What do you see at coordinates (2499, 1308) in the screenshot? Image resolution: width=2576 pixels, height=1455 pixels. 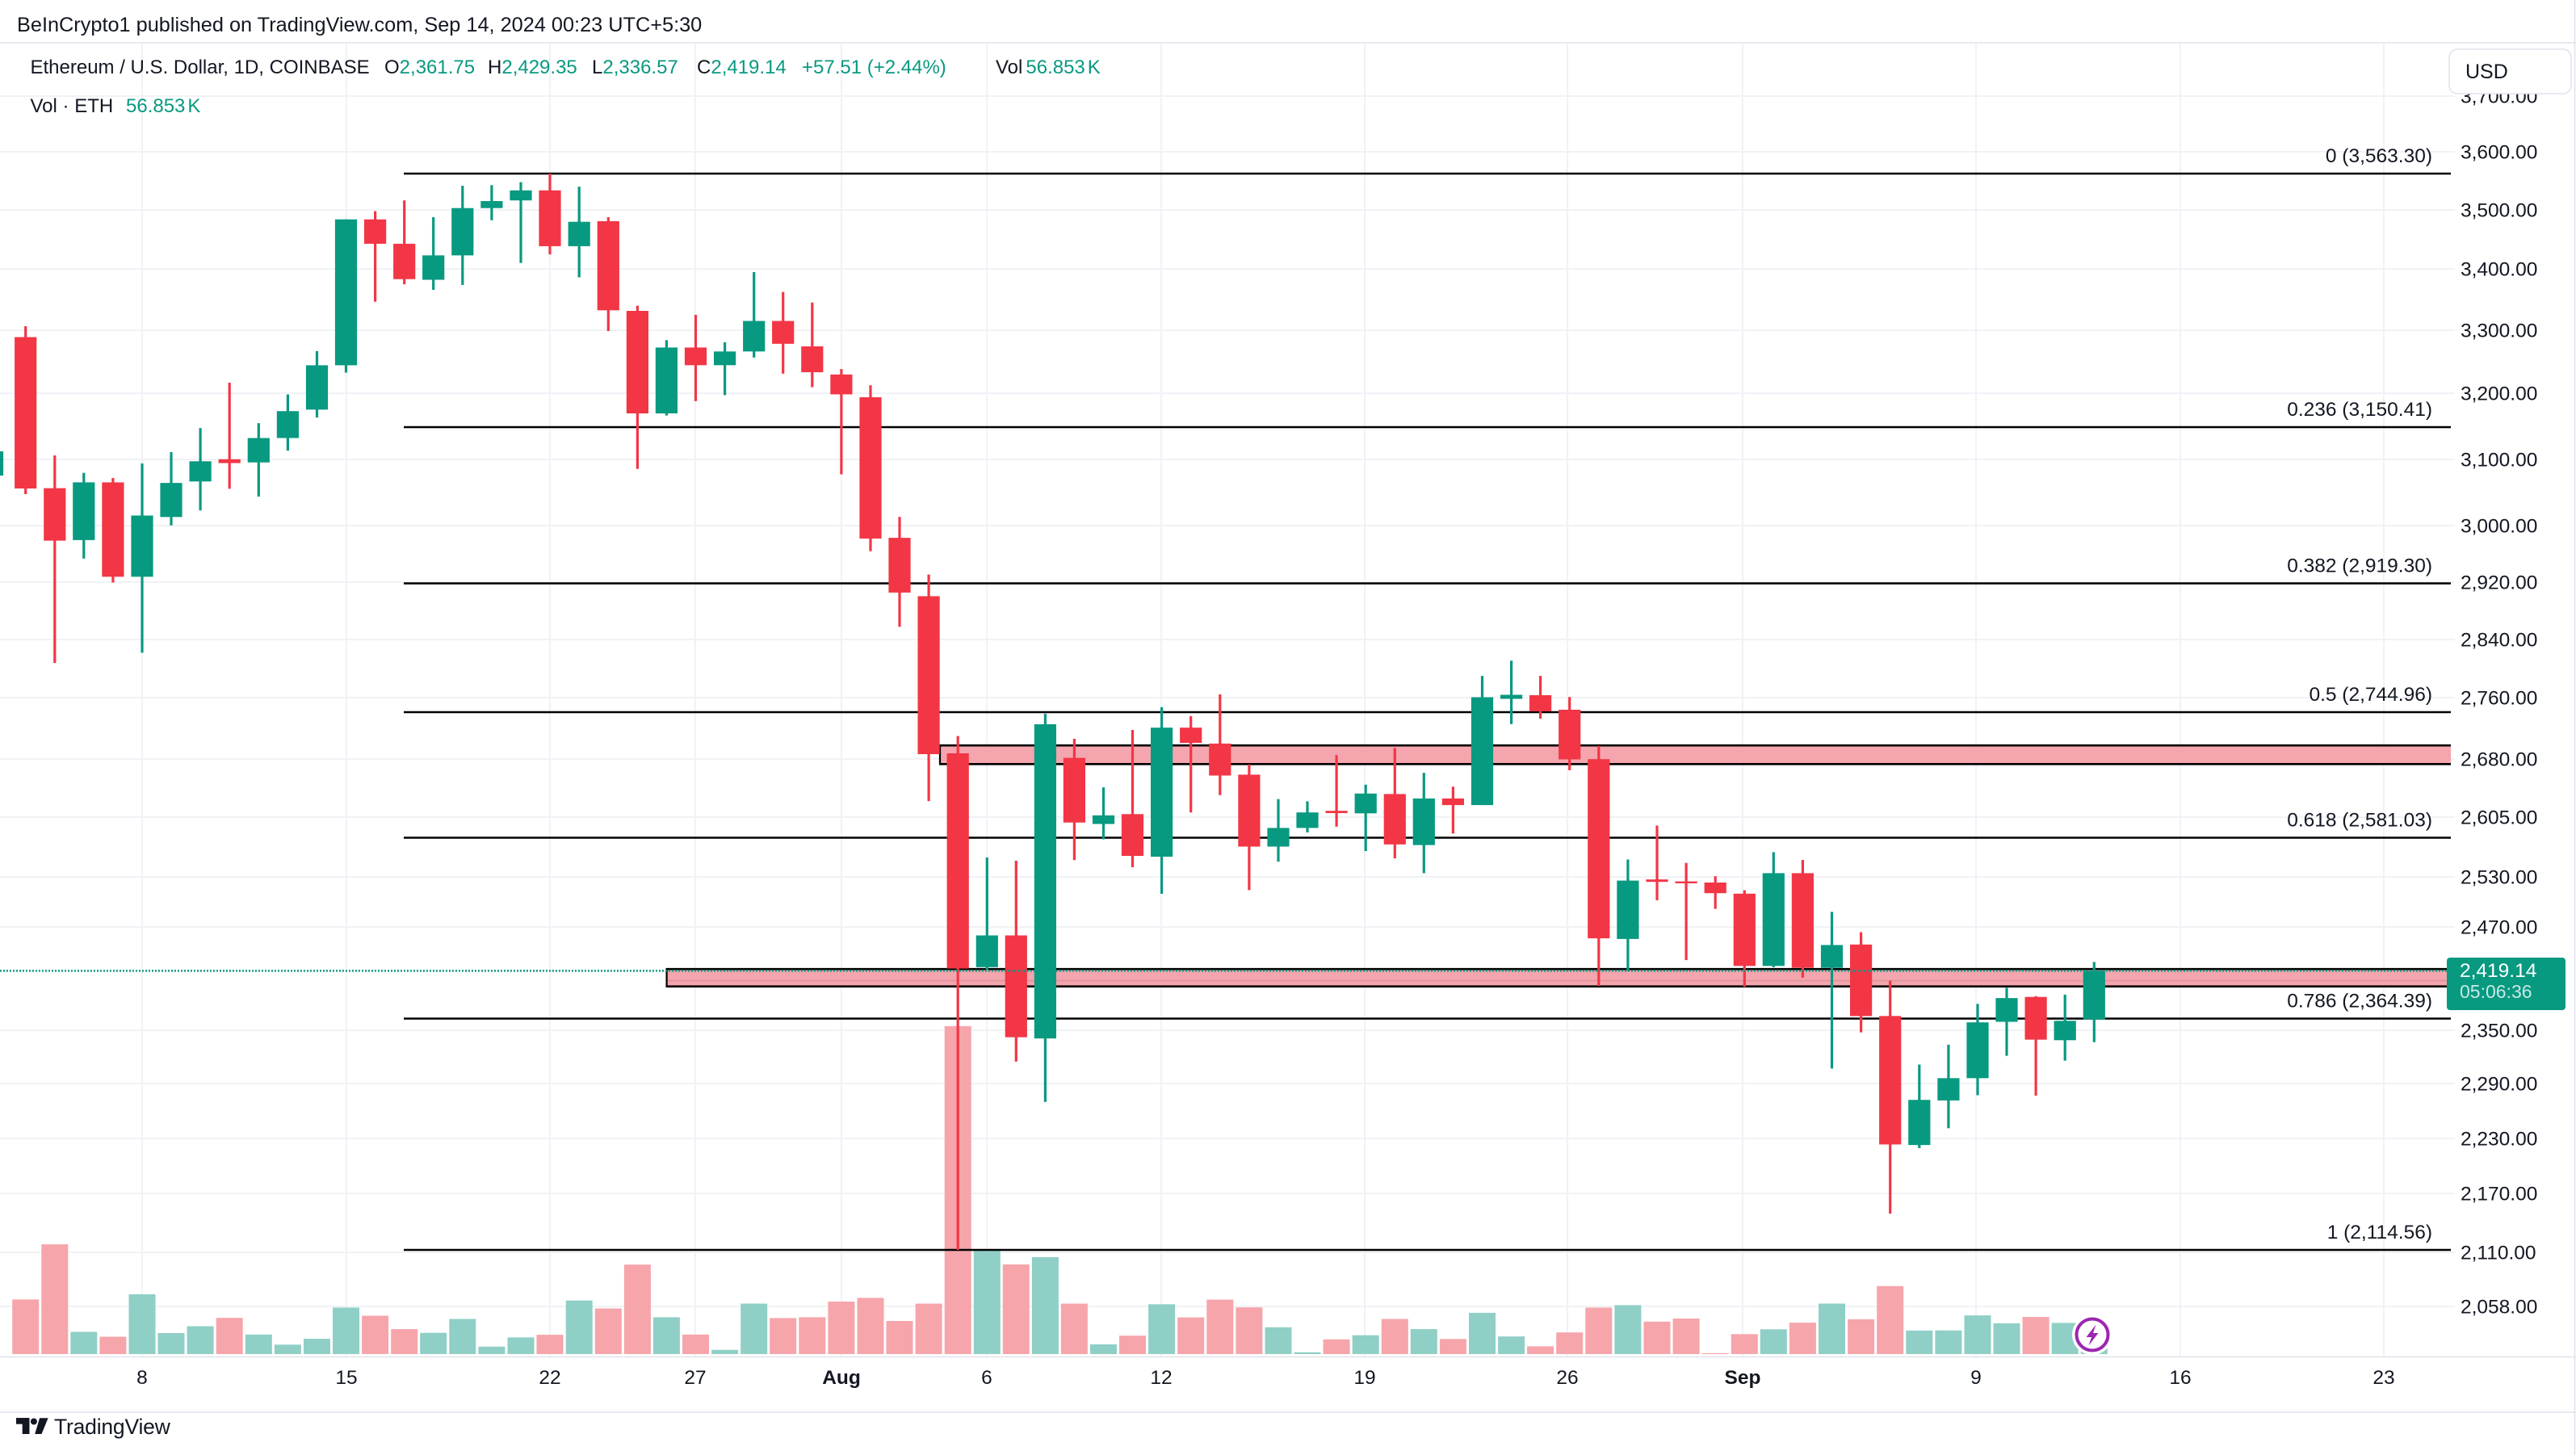 I see `svg-text: 2,058.00` at bounding box center [2499, 1308].